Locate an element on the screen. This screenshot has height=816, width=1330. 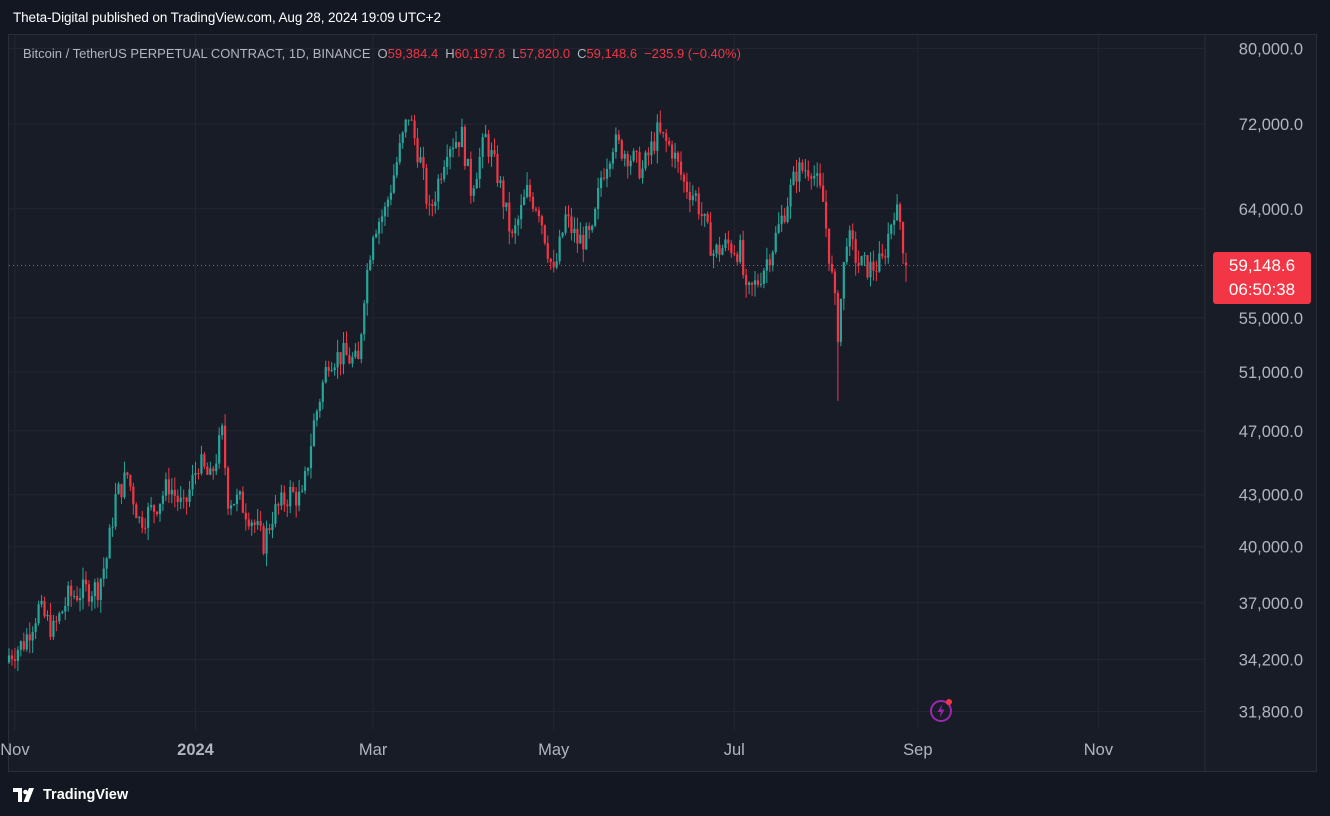
change-value: −235.9 (−0.40%) is located at coordinates (692, 53).